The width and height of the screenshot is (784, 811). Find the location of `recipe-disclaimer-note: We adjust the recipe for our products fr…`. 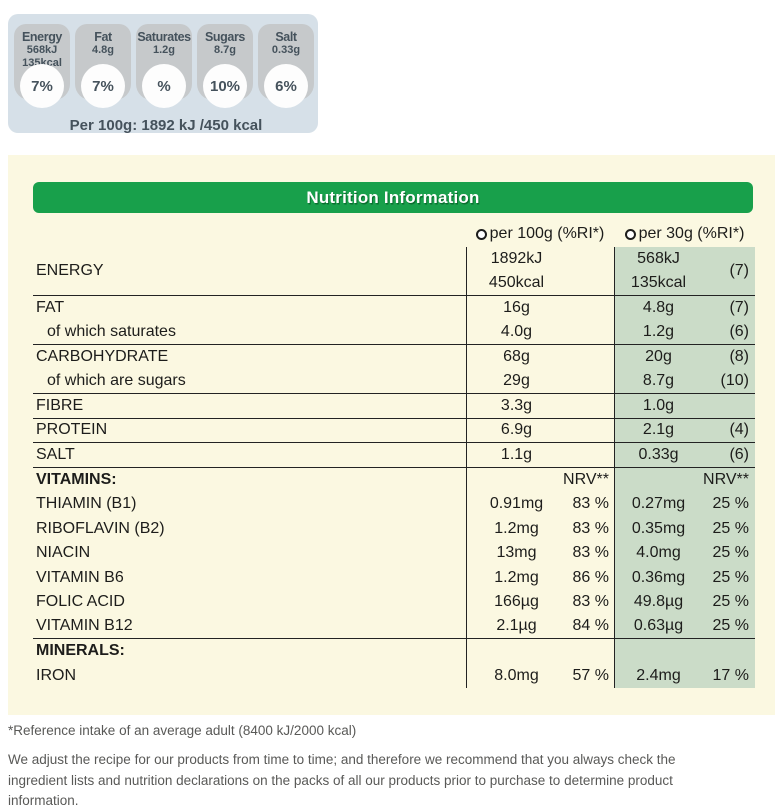

recipe-disclaimer-note: We adjust the recipe for our products fr… is located at coordinates (342, 780).